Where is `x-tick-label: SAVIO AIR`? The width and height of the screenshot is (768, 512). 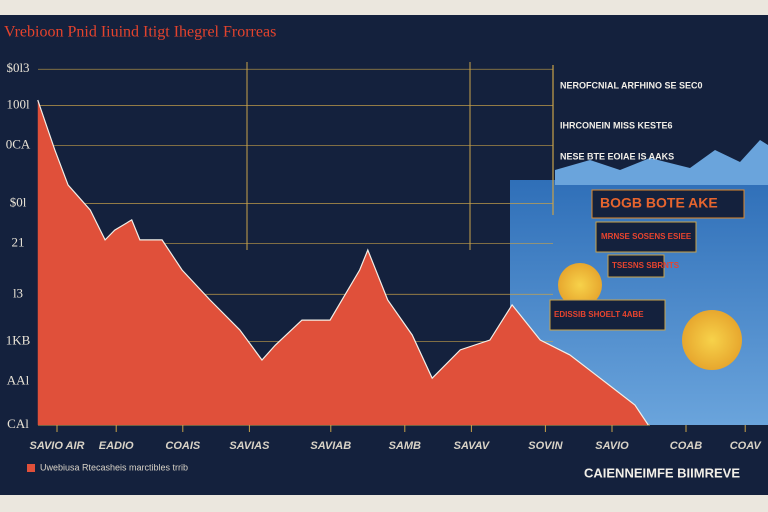 x-tick-label: SAVIO AIR is located at coordinates (56, 446).